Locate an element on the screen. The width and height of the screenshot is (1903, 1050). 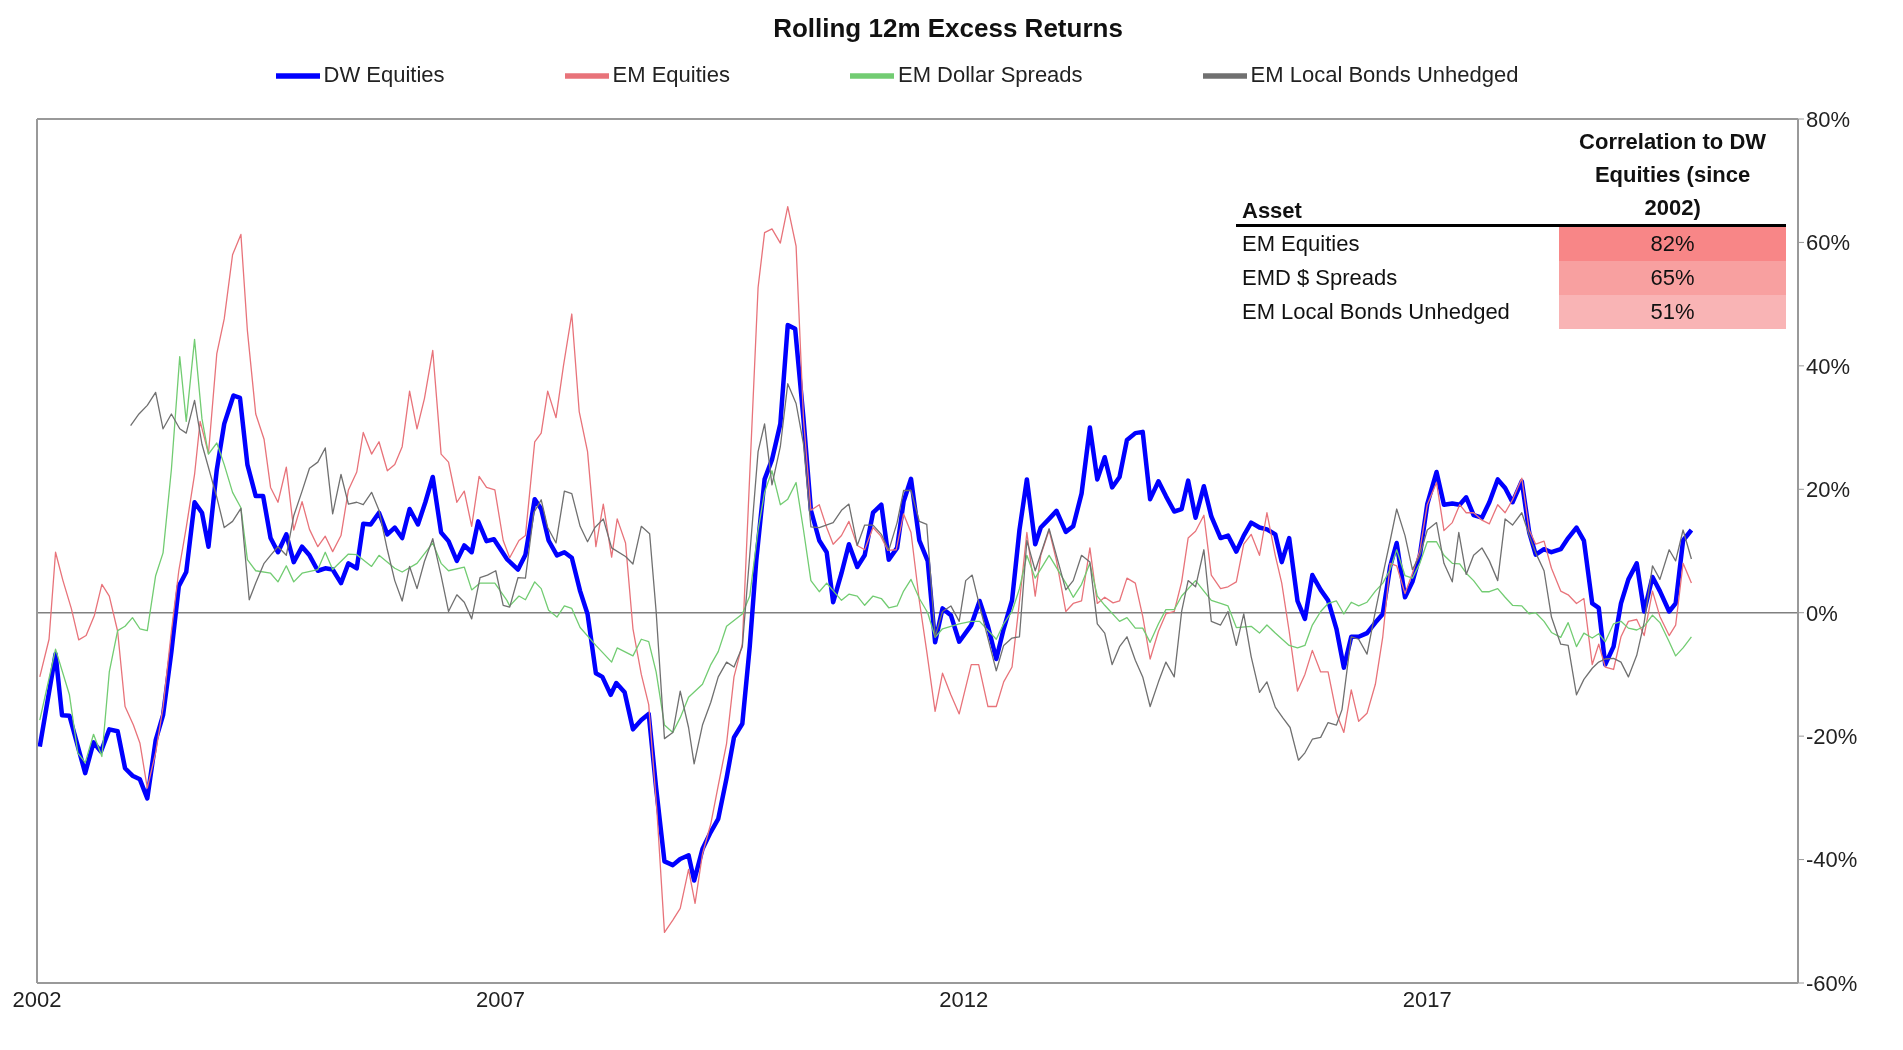
annotation: EMD $ Spreads is located at coordinates (1320, 278).